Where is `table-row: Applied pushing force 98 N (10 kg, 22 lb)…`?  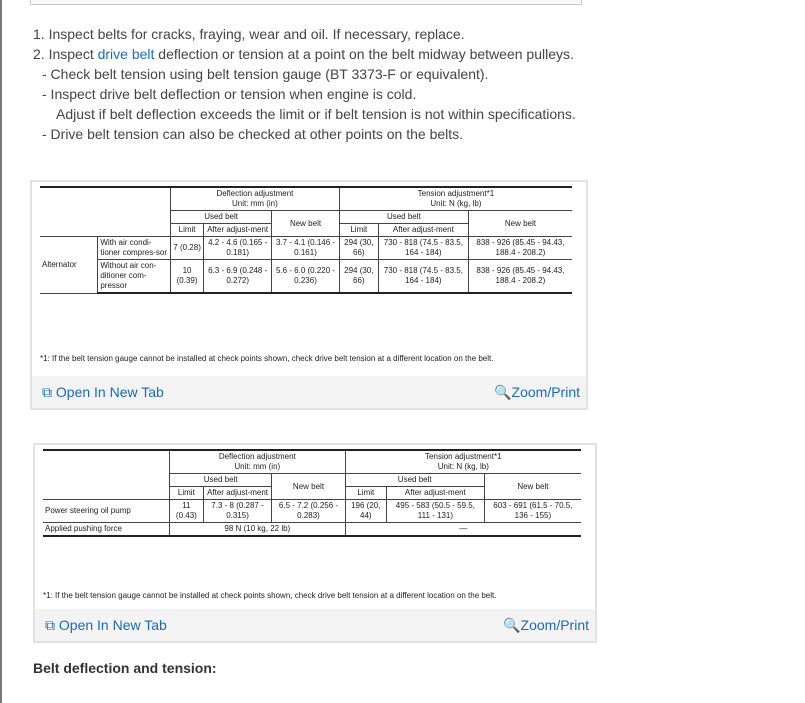
table-row: Applied pushing force 98 N (10 kg, 22 lb)… is located at coordinates (312, 529).